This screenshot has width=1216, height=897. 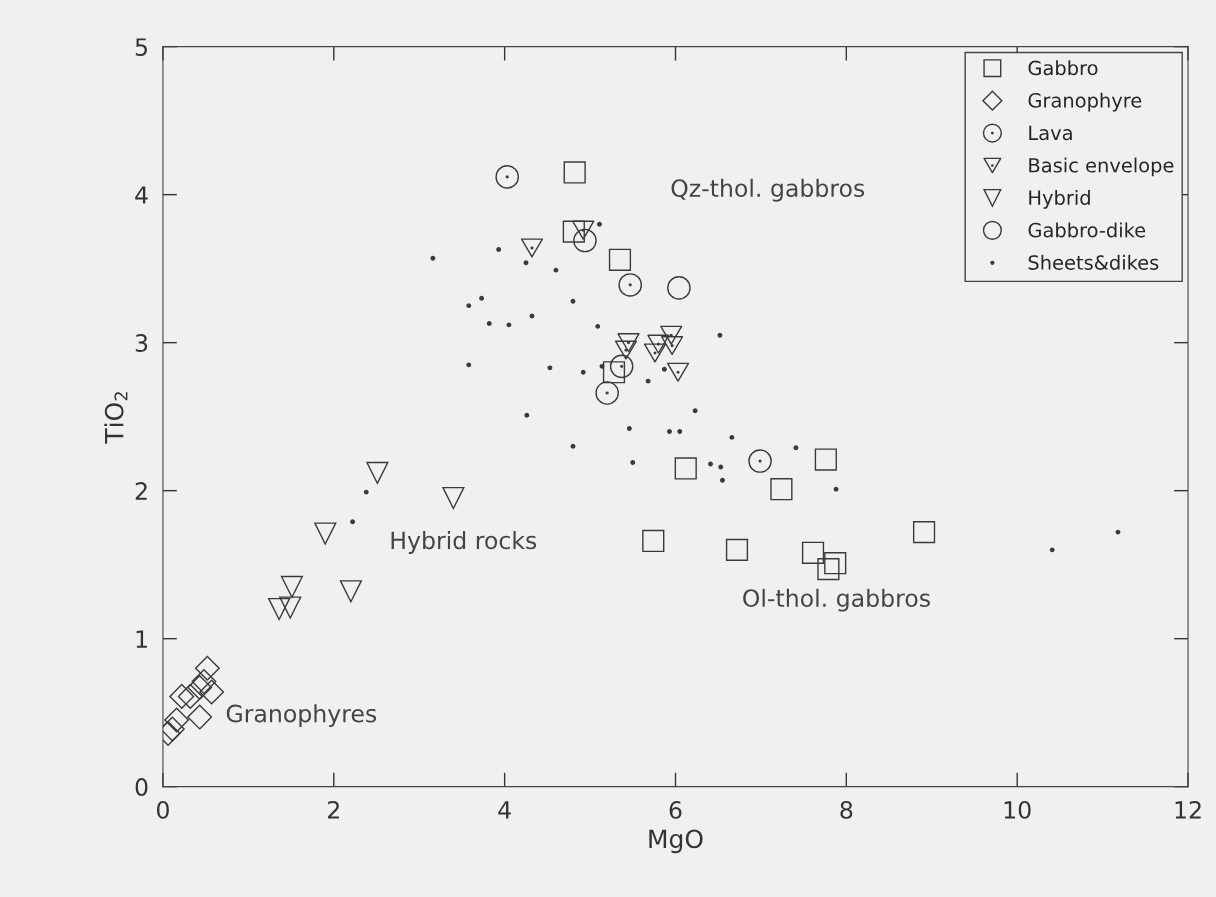 What do you see at coordinates (162, 809) in the screenshot?
I see `x-tick-label: 0` at bounding box center [162, 809].